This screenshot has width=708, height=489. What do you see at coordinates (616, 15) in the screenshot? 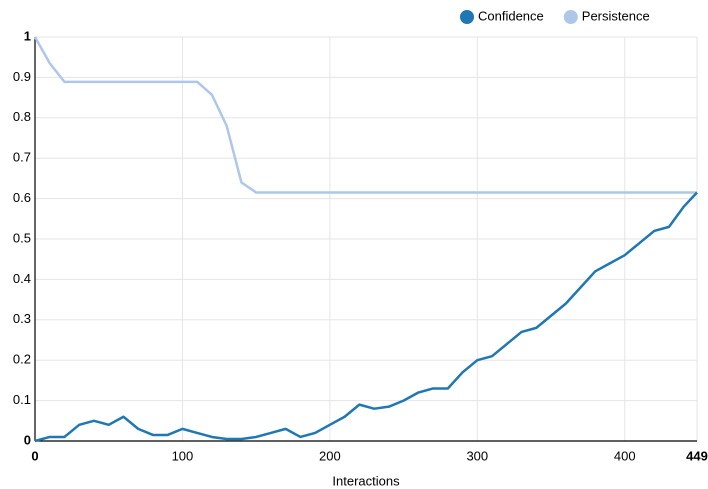
I see `legend-label: Persistence` at bounding box center [616, 15].